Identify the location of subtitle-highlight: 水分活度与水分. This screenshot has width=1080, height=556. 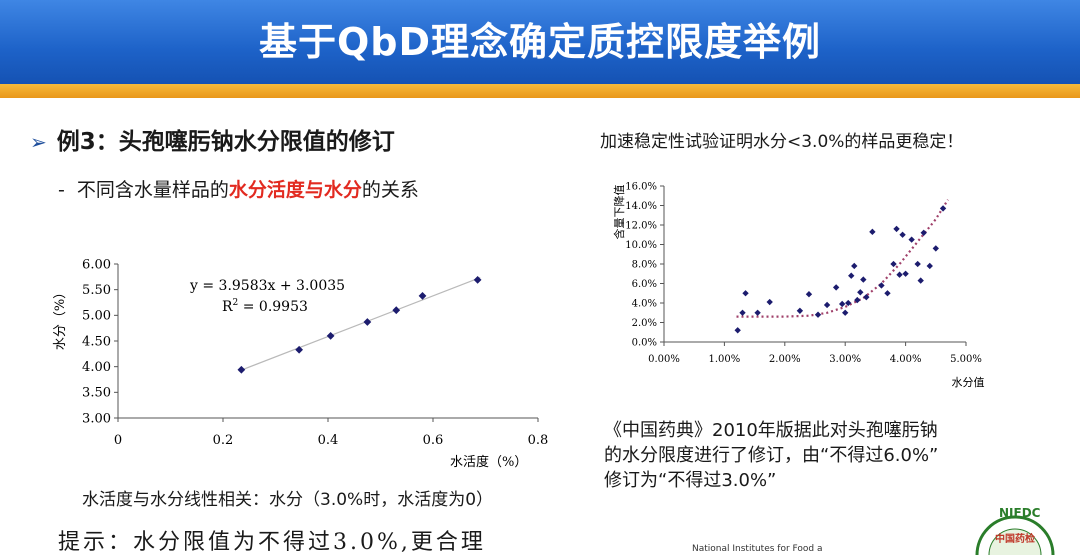
(295, 190).